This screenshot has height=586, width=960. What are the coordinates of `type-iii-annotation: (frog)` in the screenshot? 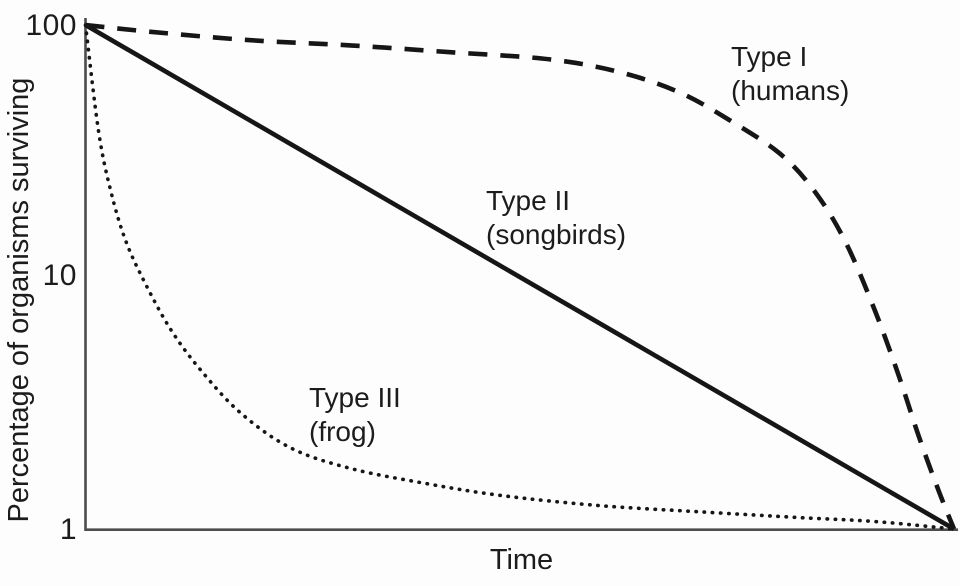 It's located at (342, 431).